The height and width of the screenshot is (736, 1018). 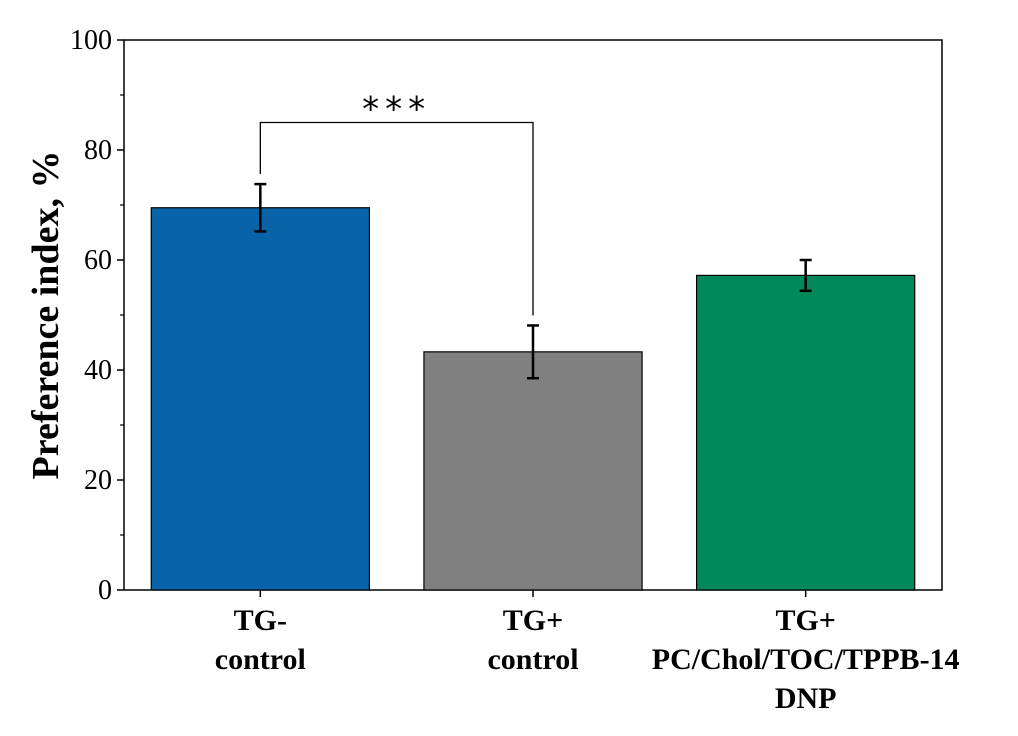 What do you see at coordinates (806, 659) in the screenshot?
I see `x-category-label: PC/Chol/TOC/TPPB-14` at bounding box center [806, 659].